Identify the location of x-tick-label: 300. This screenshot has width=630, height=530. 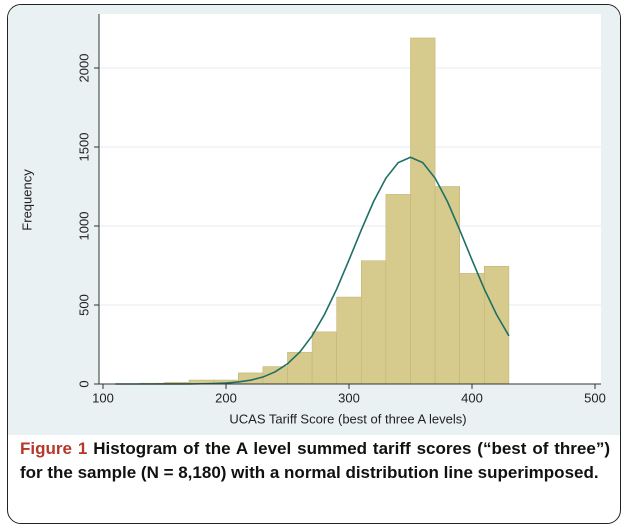
(349, 397).